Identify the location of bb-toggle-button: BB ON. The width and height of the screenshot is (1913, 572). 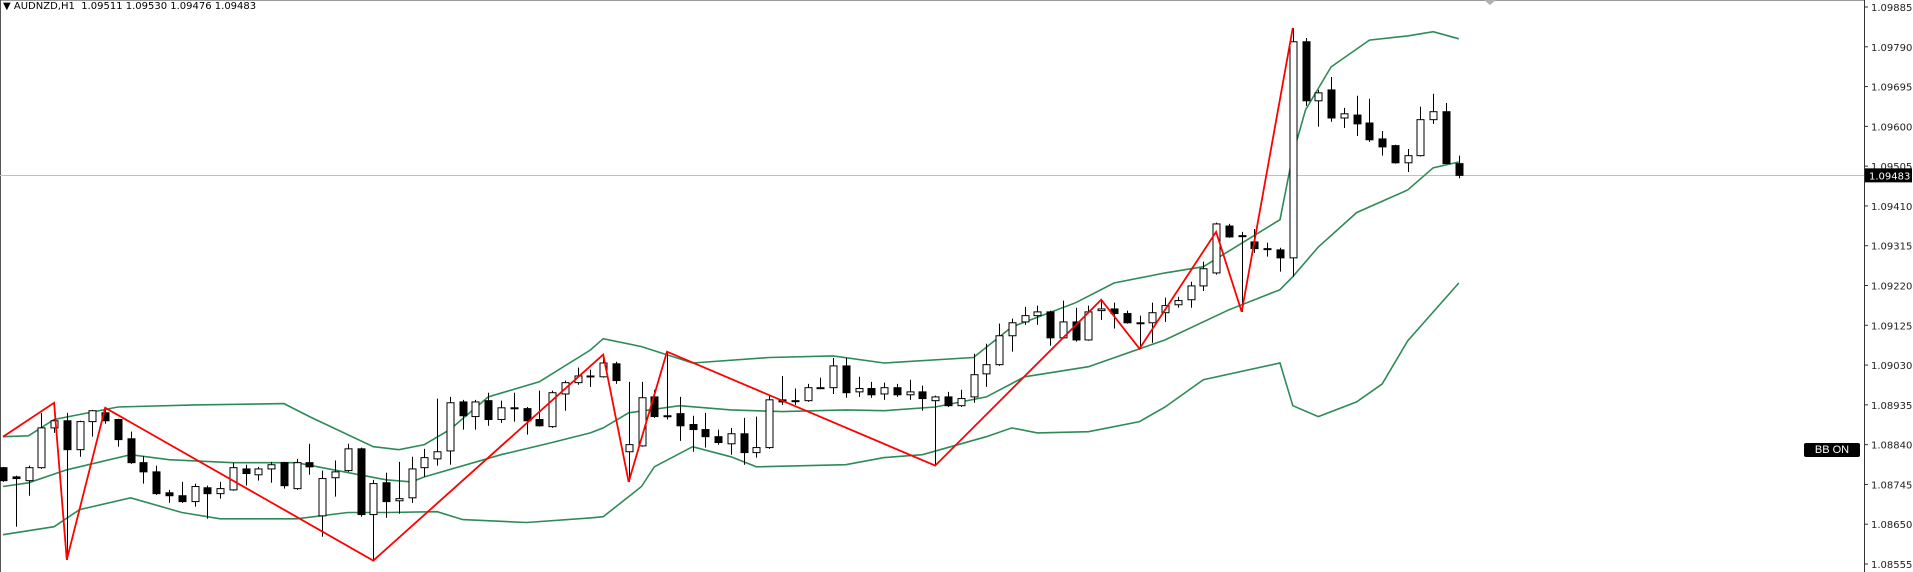
(1832, 450).